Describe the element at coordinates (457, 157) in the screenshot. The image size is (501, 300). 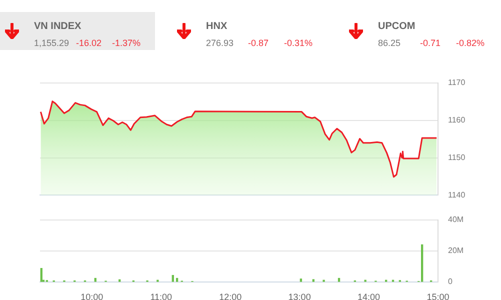
I see `y-tick-label: 1150` at that location.